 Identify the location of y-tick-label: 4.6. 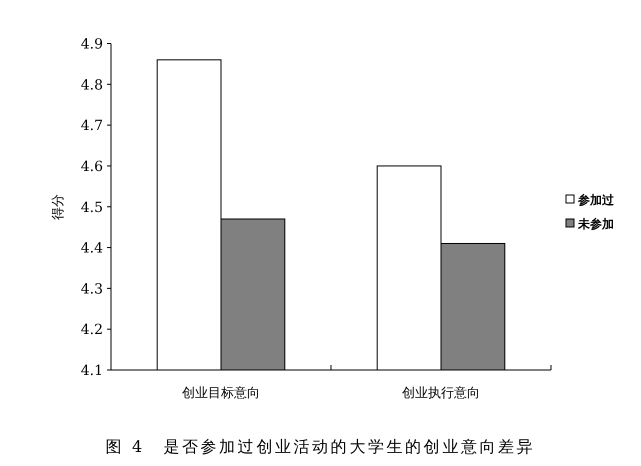
(92, 166).